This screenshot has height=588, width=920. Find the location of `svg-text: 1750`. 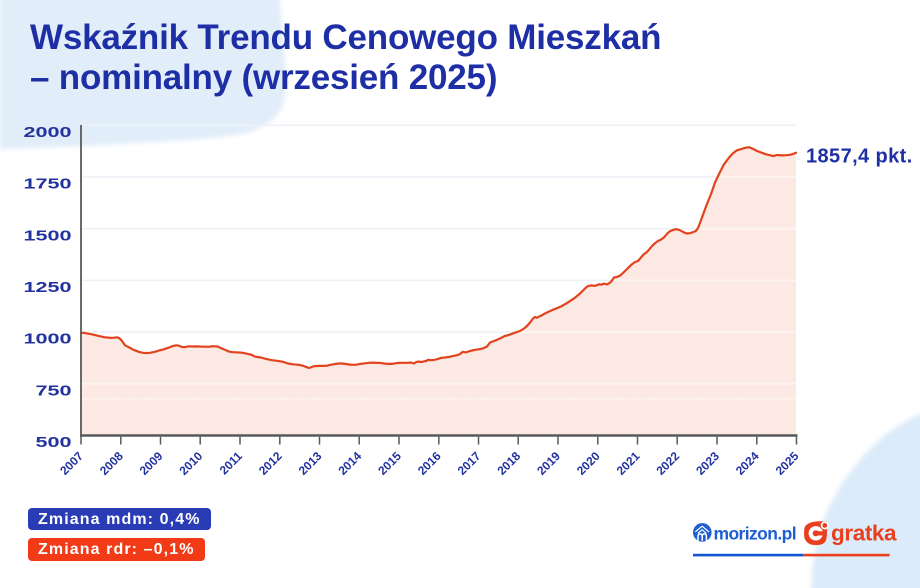

svg-text: 1750 is located at coordinates (47, 183).